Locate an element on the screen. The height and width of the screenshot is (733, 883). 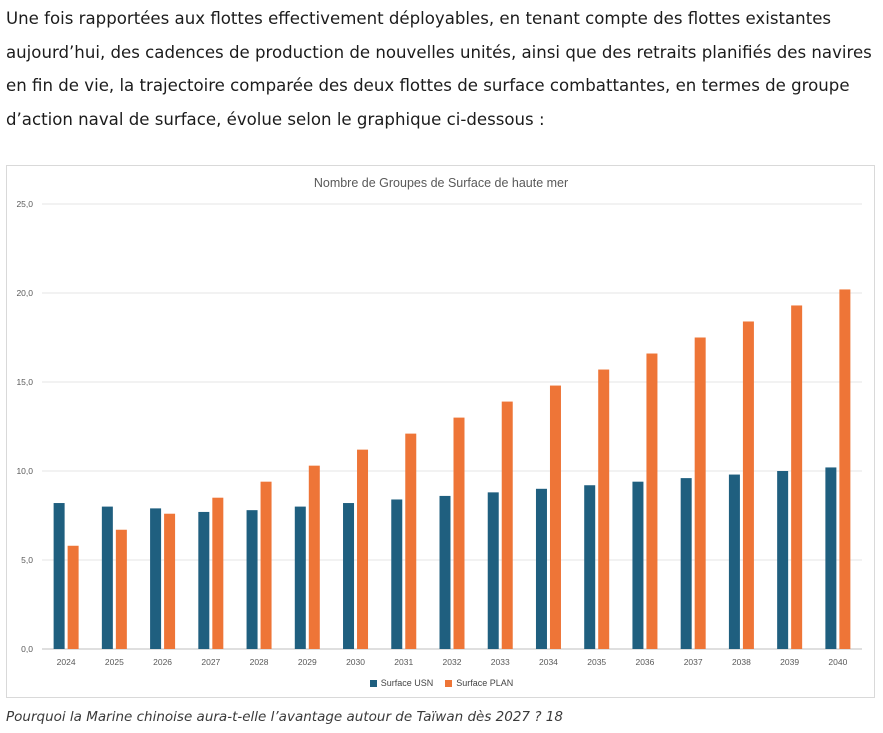
bar-plan-2034 is located at coordinates (555, 517).